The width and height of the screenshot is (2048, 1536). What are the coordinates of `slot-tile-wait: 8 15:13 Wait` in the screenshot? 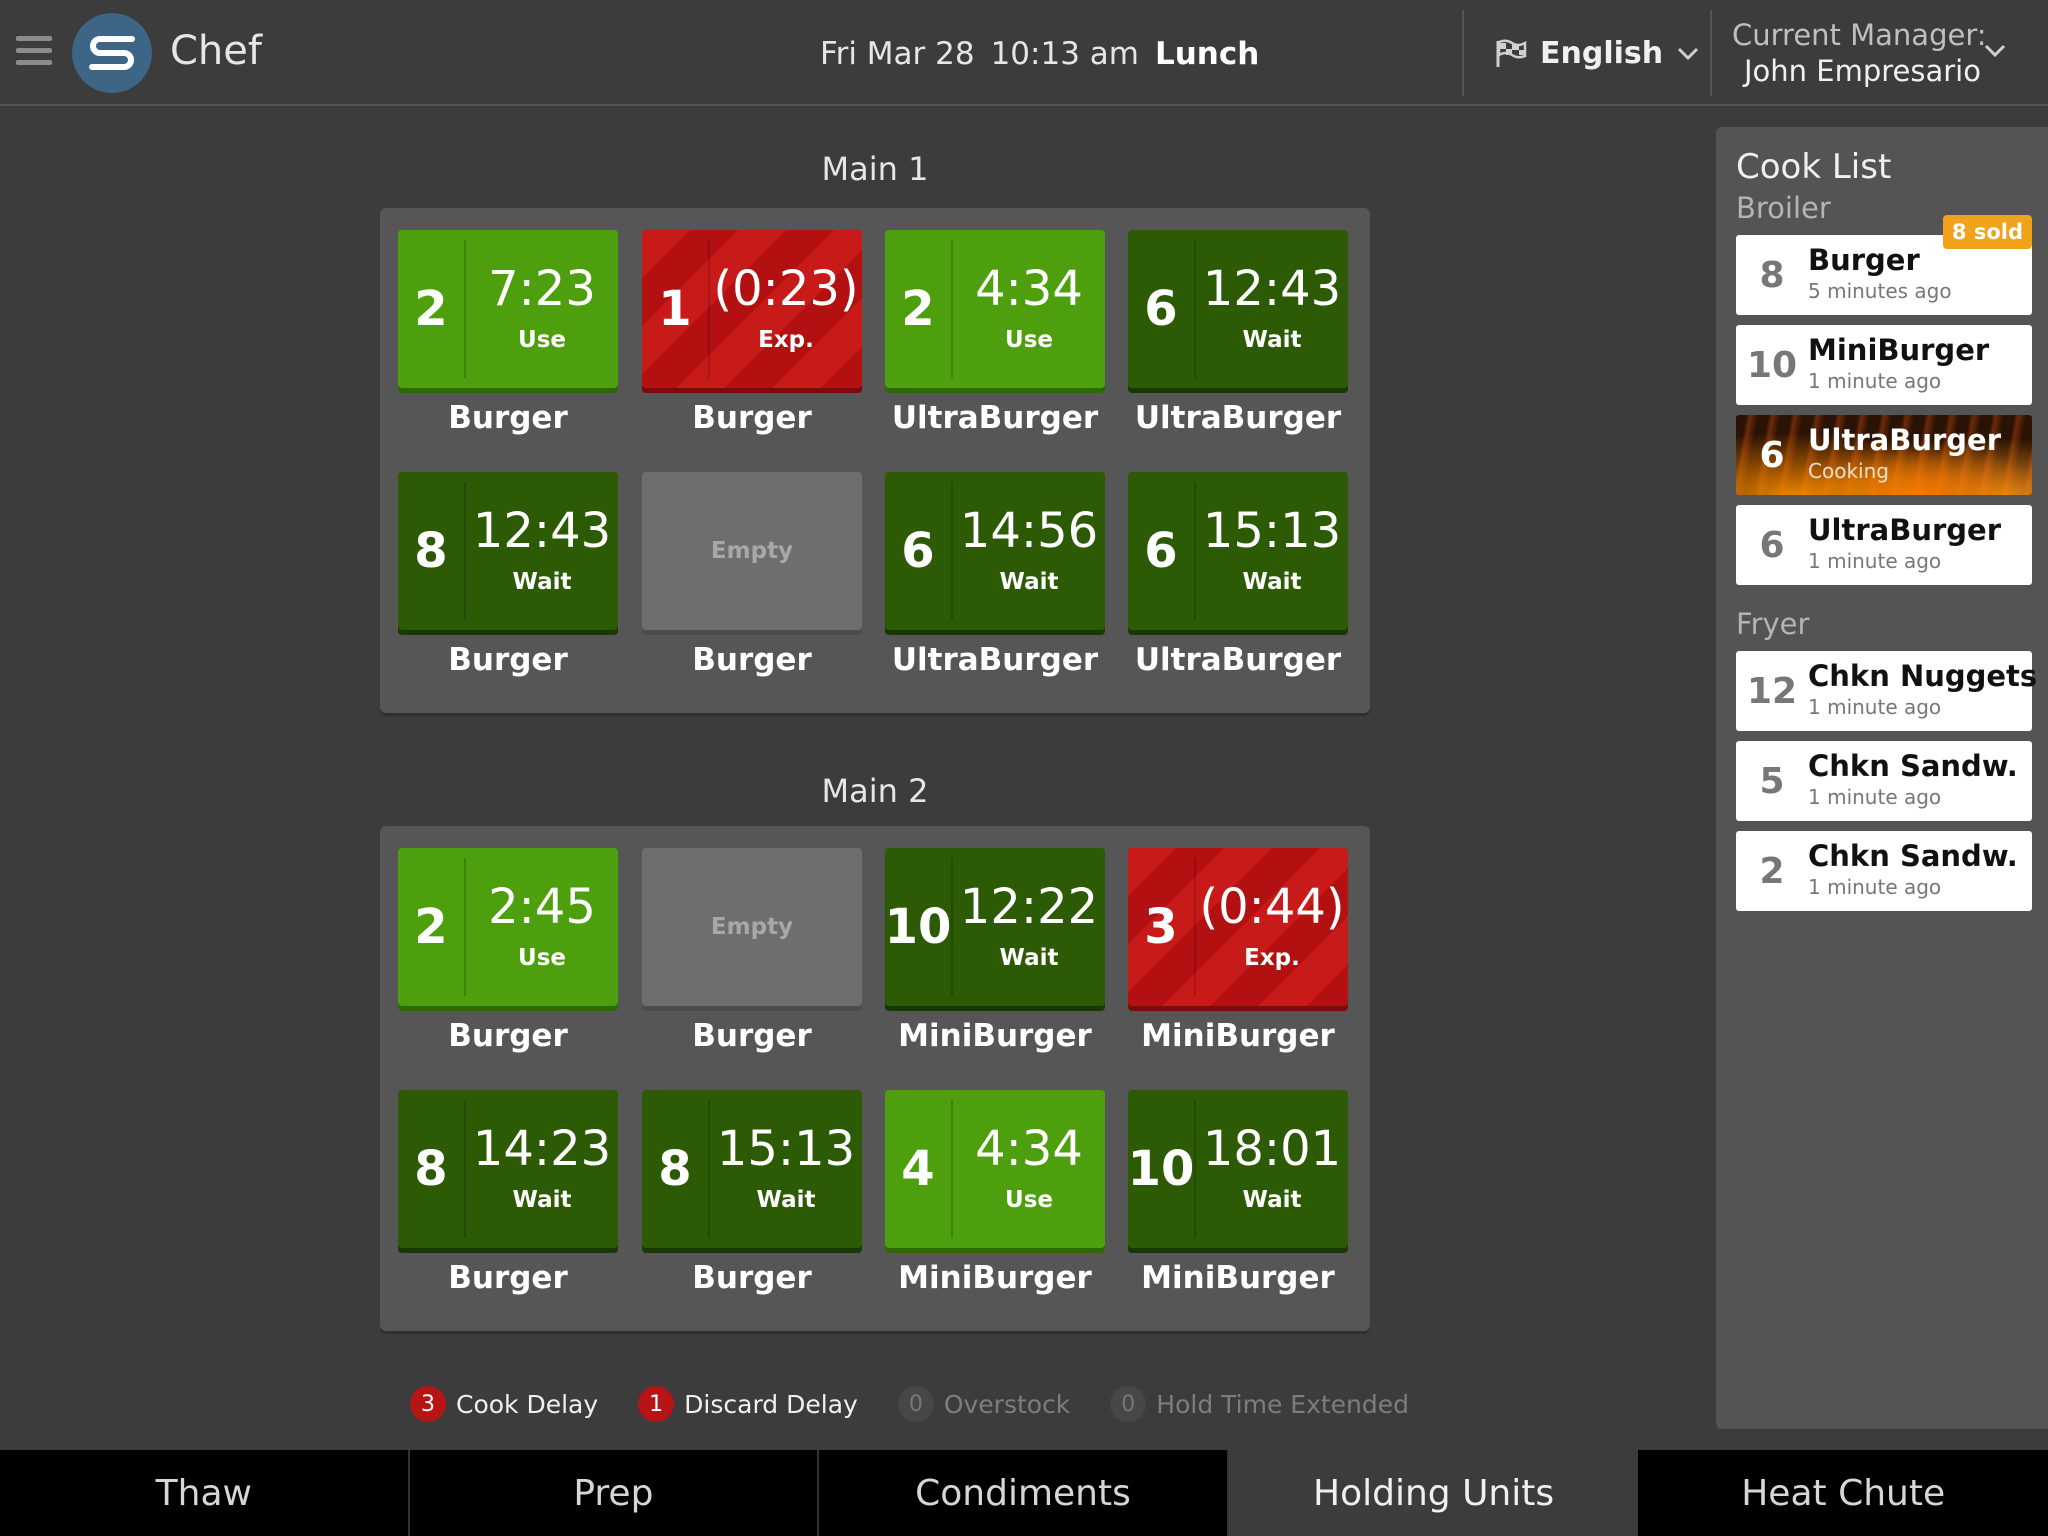 It's located at (752, 1169).